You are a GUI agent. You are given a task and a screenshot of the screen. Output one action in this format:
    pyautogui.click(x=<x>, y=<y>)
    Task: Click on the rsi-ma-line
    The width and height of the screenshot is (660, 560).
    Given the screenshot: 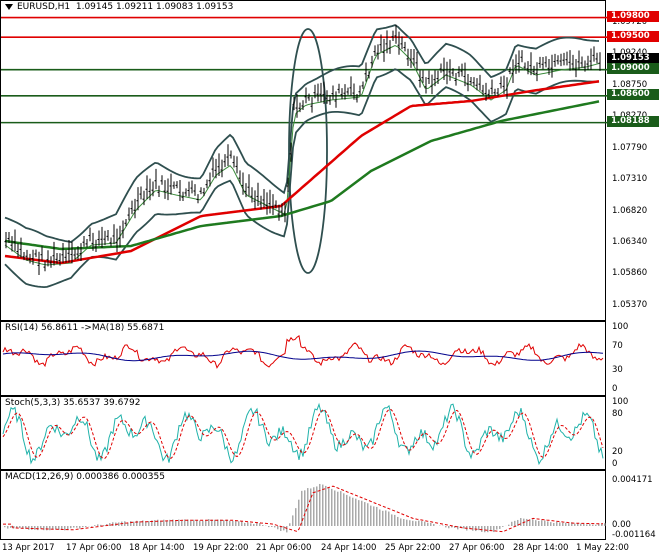 What is the action you would take?
    pyautogui.click(x=303, y=356)
    